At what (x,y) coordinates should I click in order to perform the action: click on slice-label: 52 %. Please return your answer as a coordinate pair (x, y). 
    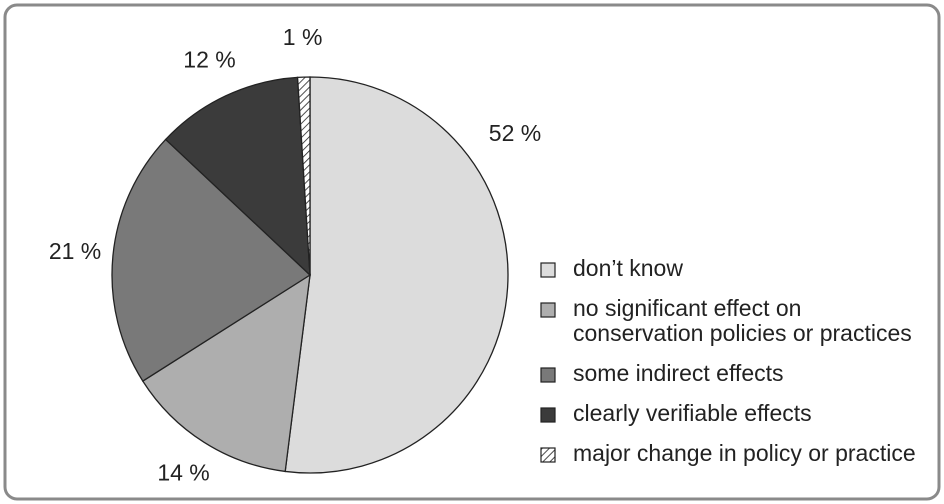
    Looking at the image, I should click on (515, 133).